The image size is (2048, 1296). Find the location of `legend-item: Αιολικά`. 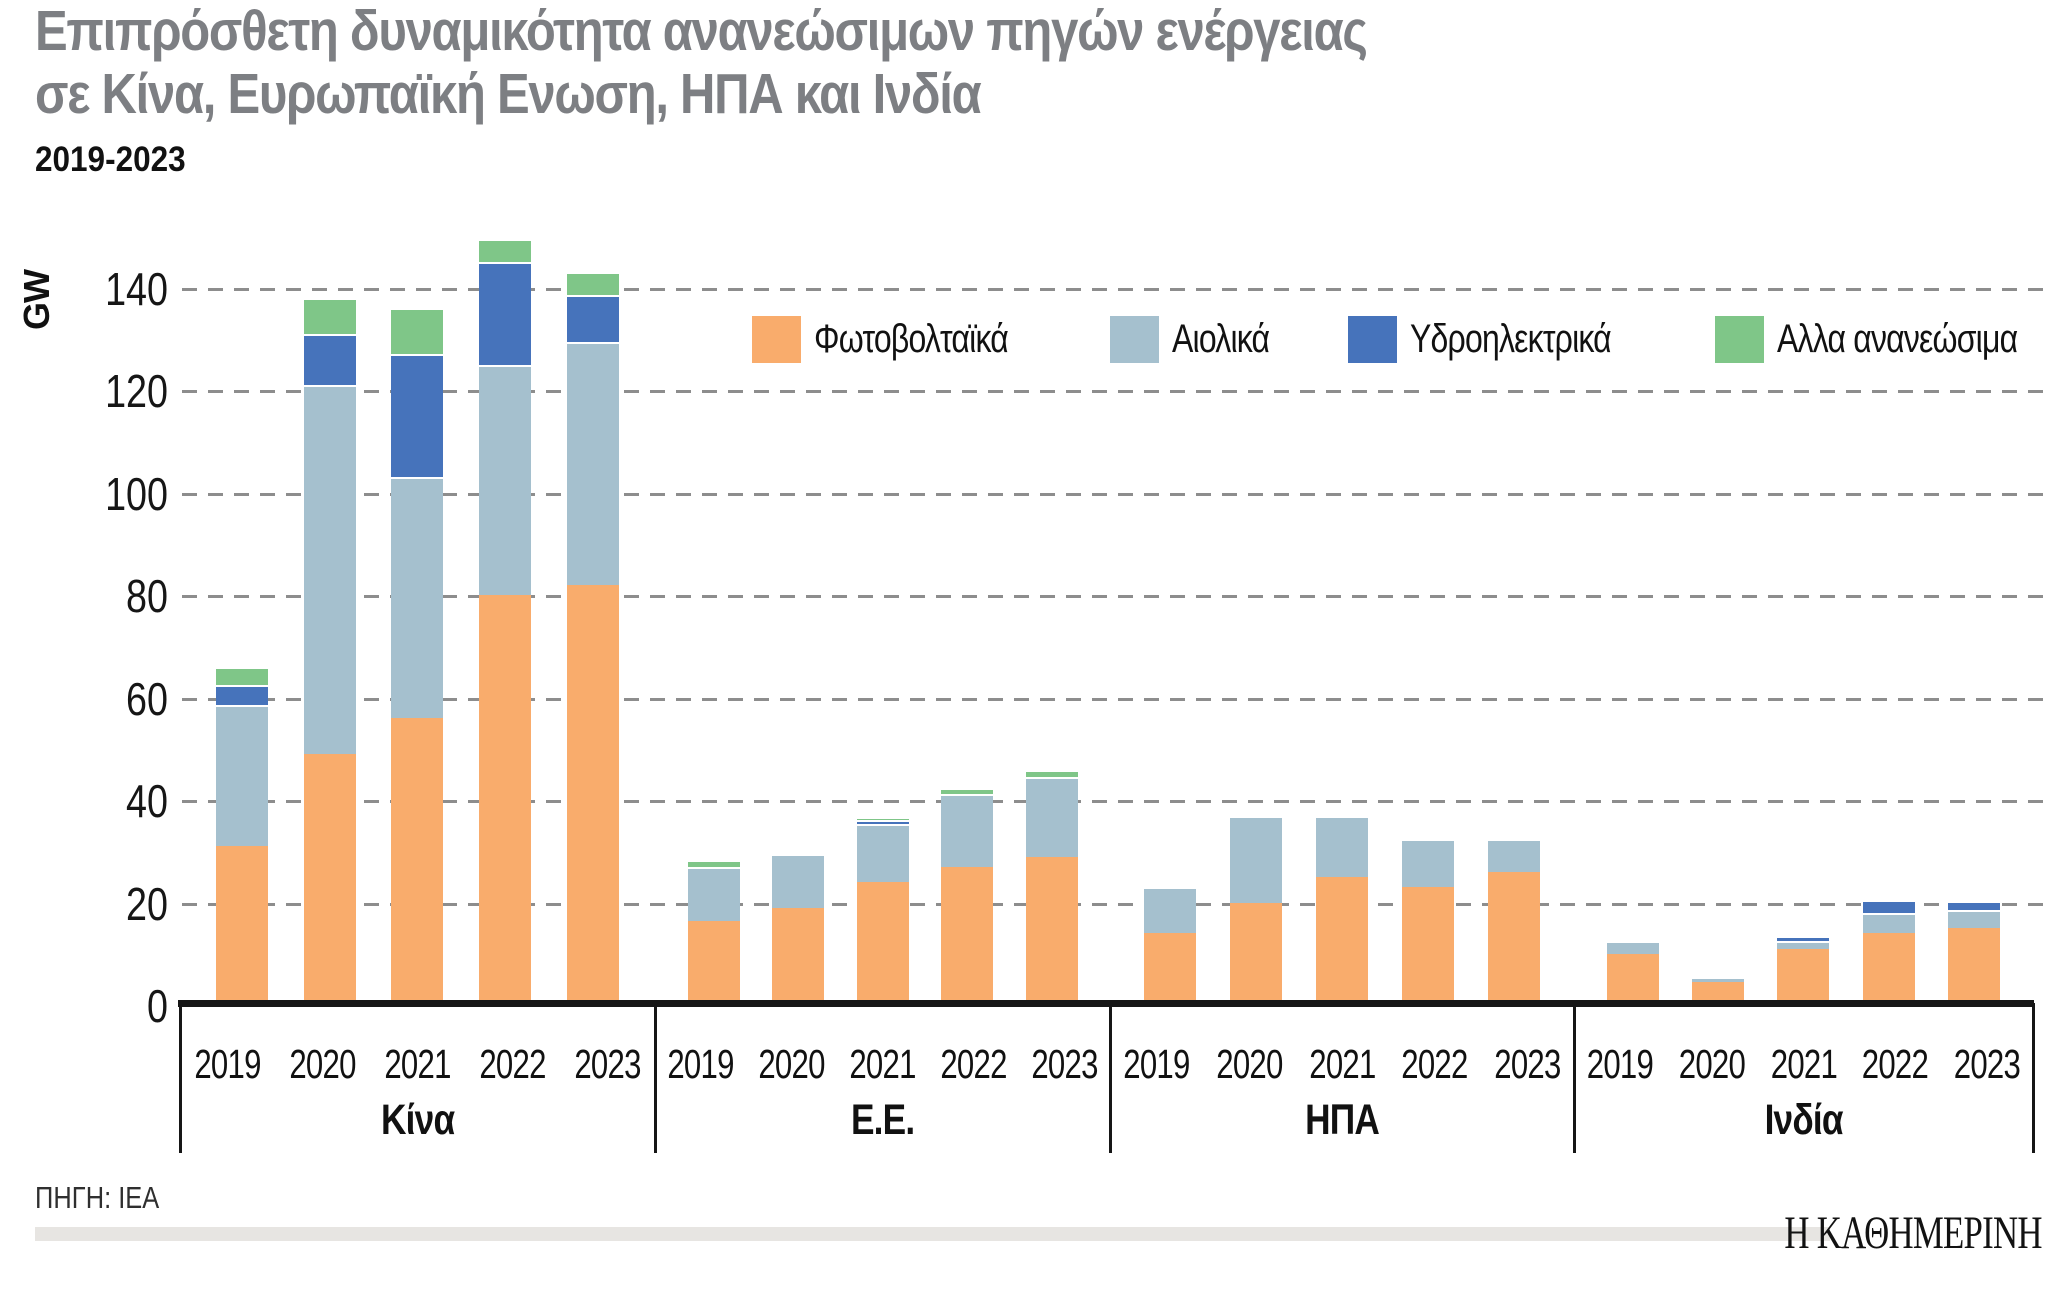

legend-item: Αιολικά is located at coordinates (1202, 339).